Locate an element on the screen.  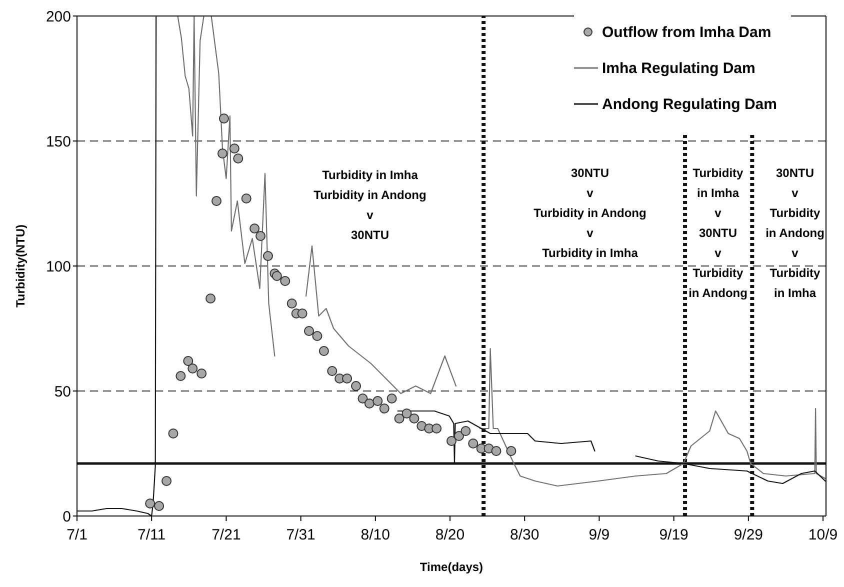
y-tick-label: 50 is located at coordinates (62, 391).